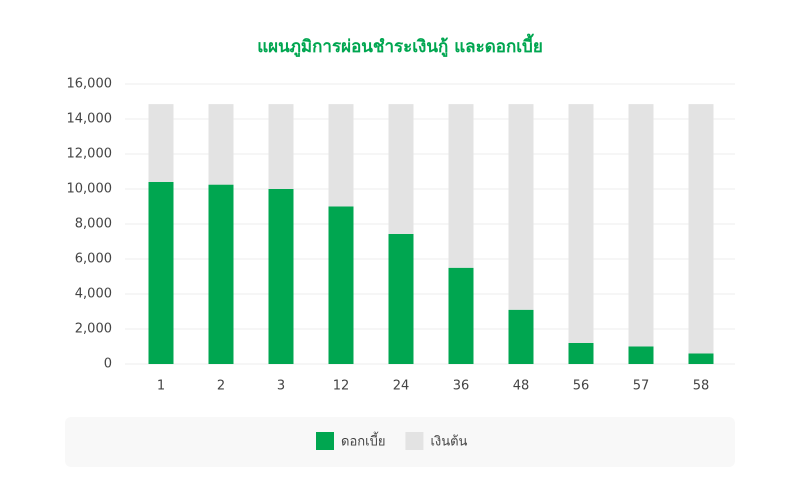 The height and width of the screenshot is (504, 800). Describe the element at coordinates (401, 386) in the screenshot. I see `x-tick-label: 24` at that location.